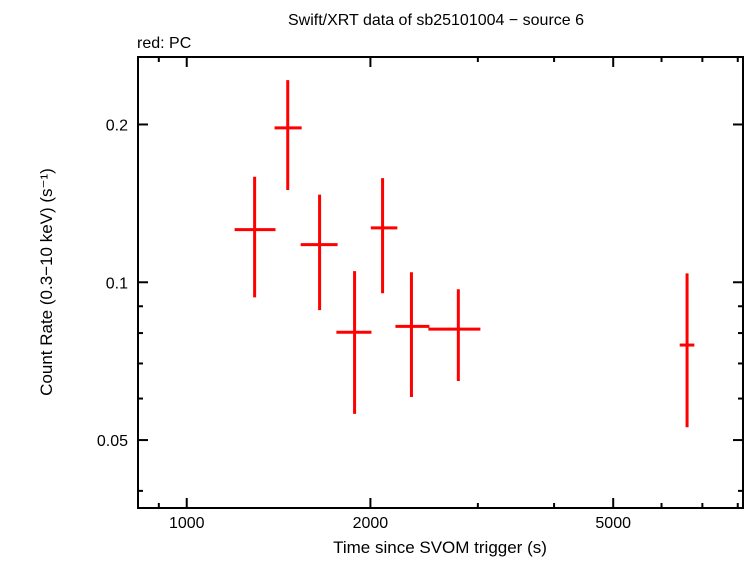 Image resolution: width=746 pixels, height=563 pixels. Describe the element at coordinates (164, 43) in the screenshot. I see `legend-note: red: PC` at that location.